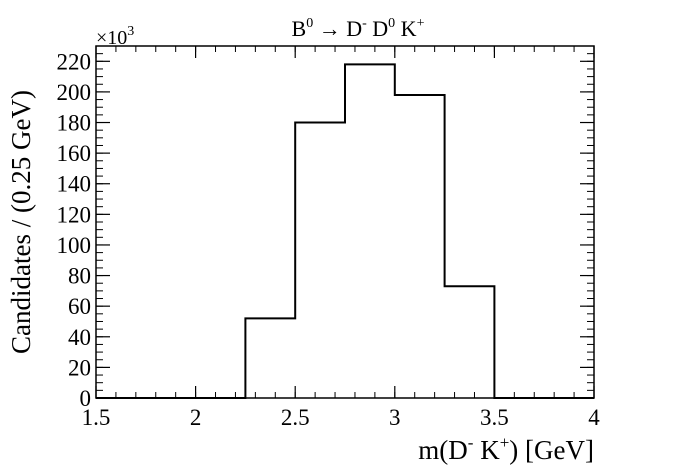 The image size is (698, 475). Describe the element at coordinates (21, 222) in the screenshot. I see `y-axis-label: Candidates / (0.25 GeV)` at that location.